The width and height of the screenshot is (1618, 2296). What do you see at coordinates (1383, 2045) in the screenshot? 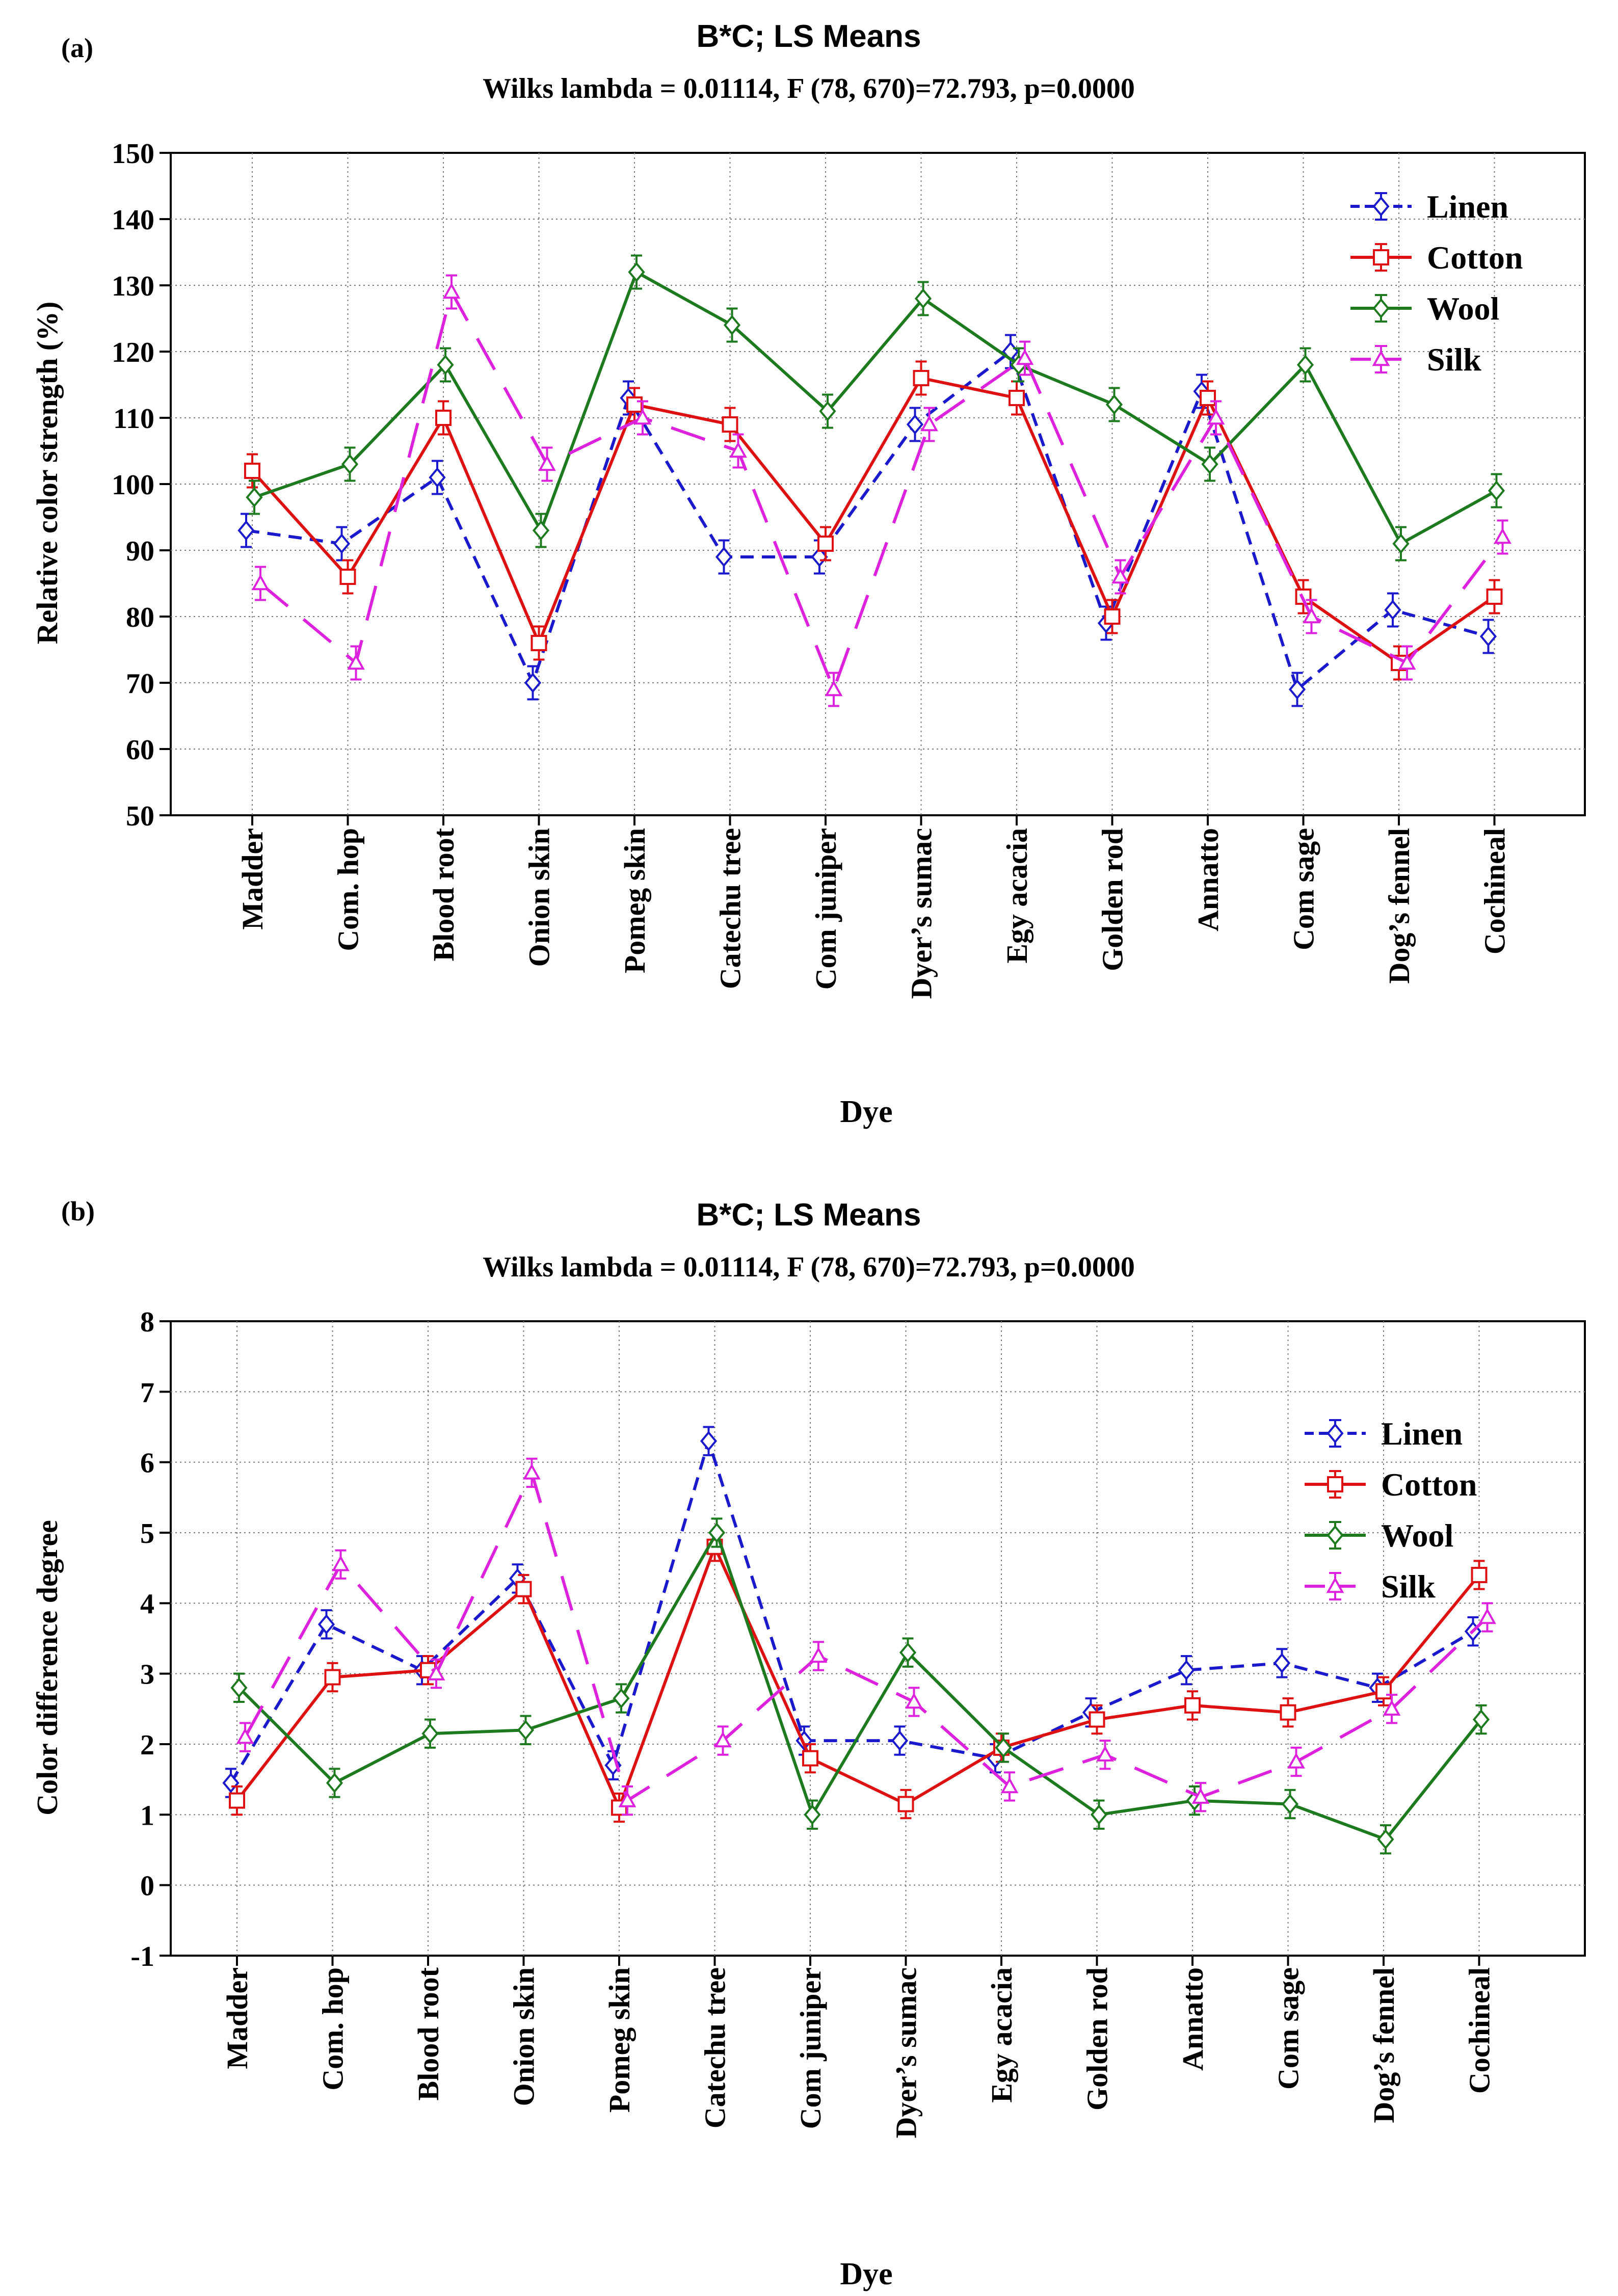
I see `x-tick-label-dog-s-fennel: Dog’s fennel` at bounding box center [1383, 2045].